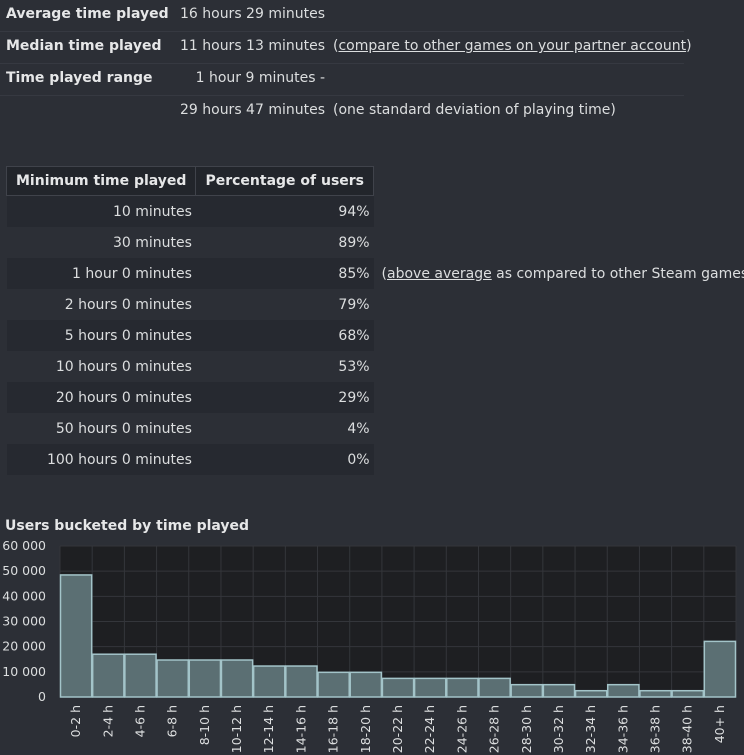 This screenshot has width=744, height=755. What do you see at coordinates (24, 646) in the screenshot?
I see `y-tick-label: 20 000` at bounding box center [24, 646].